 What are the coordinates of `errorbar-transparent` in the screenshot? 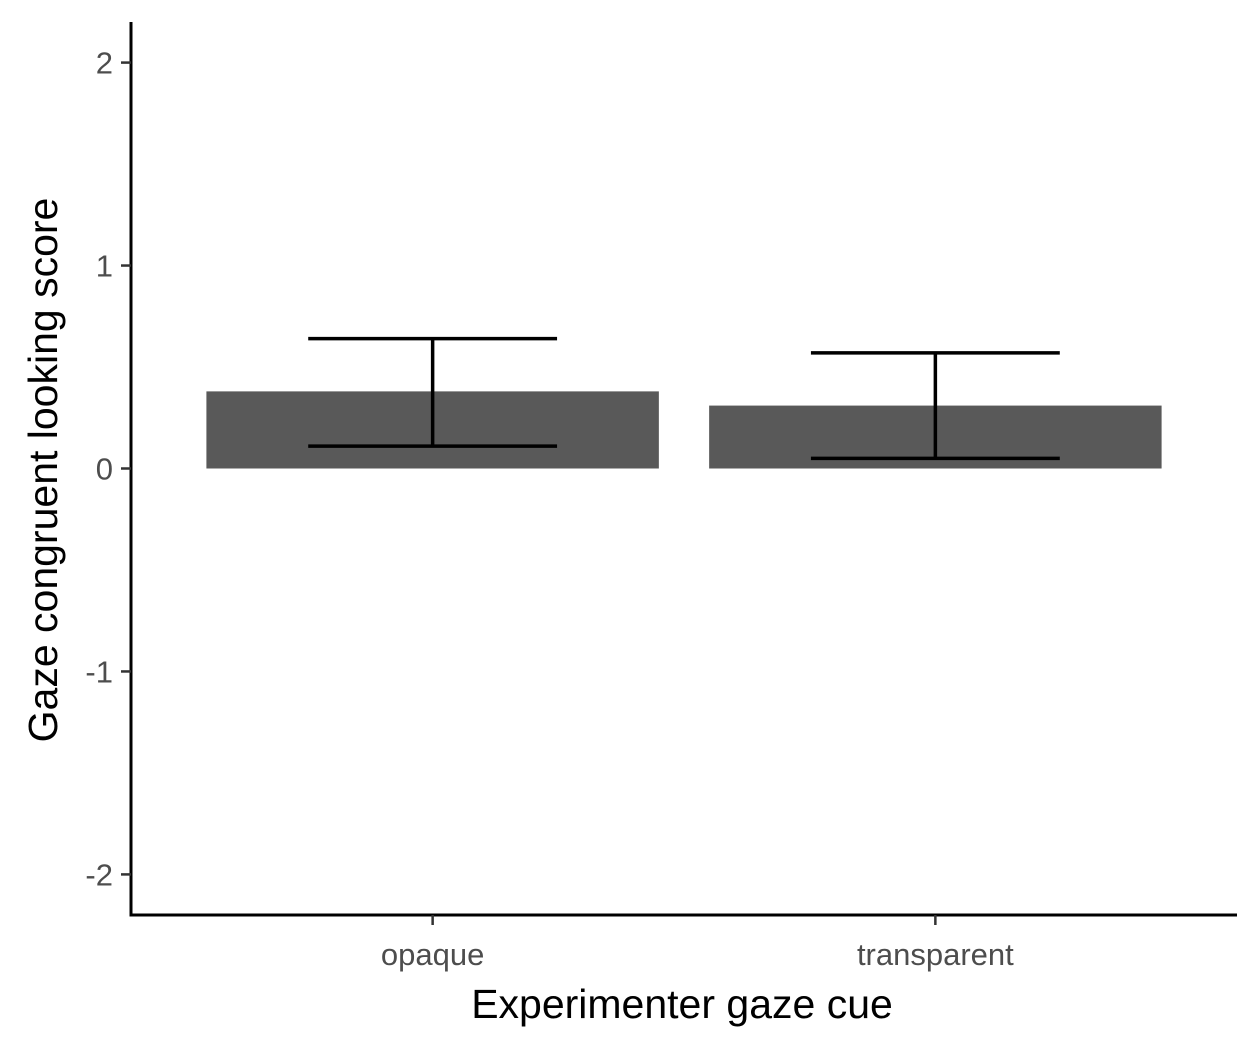 It's located at (935, 406).